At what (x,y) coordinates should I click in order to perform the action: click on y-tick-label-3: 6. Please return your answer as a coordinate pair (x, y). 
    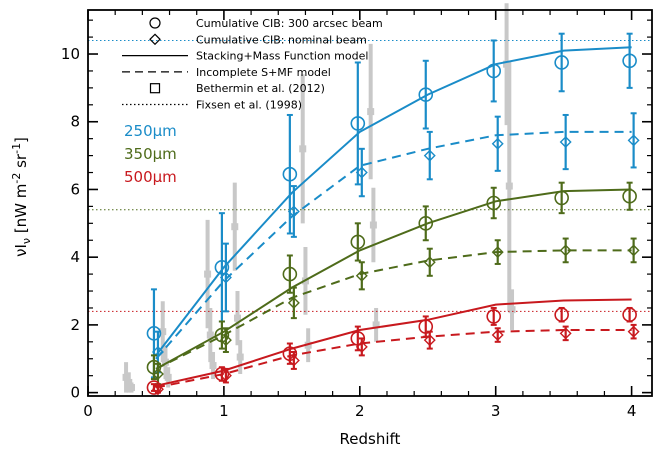
    Looking at the image, I should click on (75, 189).